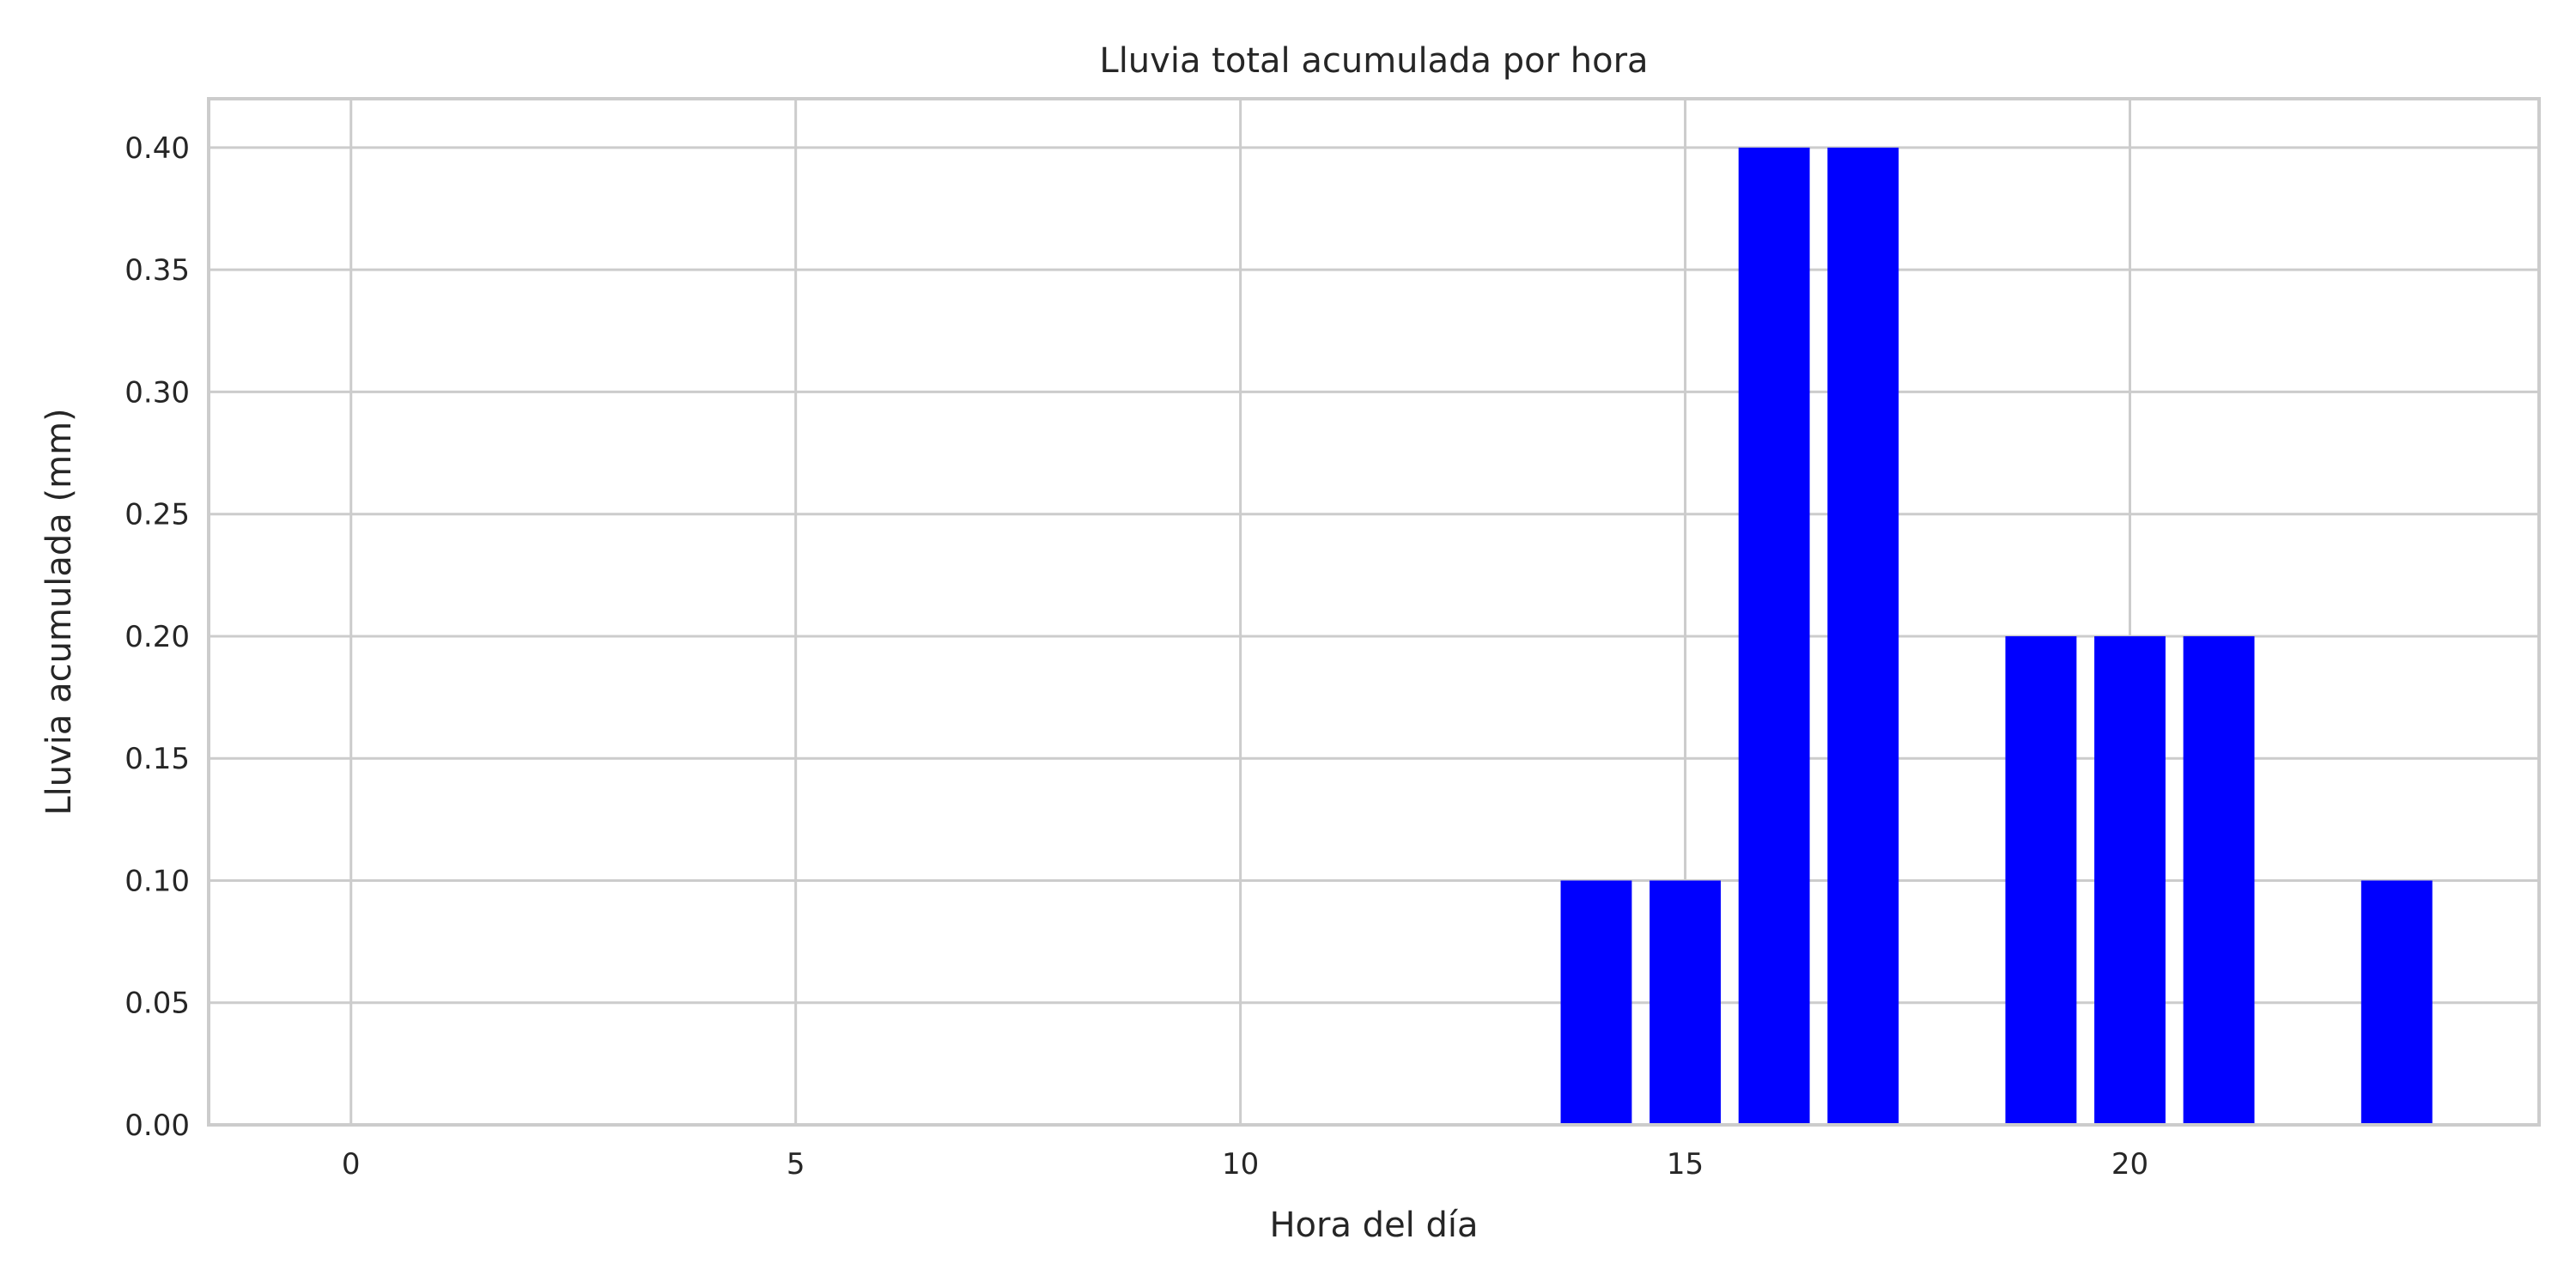 The width and height of the screenshot is (2576, 1288). I want to click on y-tick-label: 0.20, so click(158, 637).